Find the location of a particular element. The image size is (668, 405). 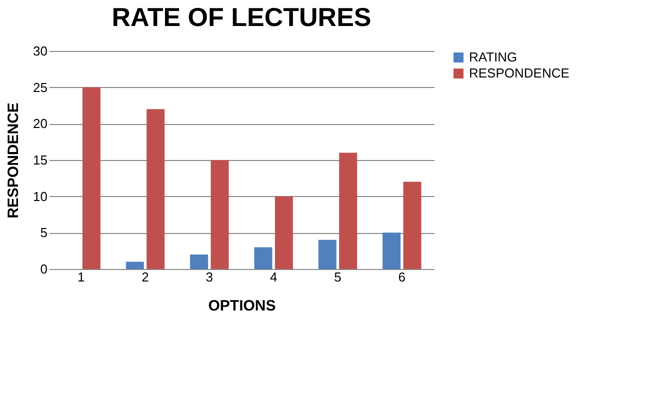

x-tick-label: 2 is located at coordinates (145, 277).